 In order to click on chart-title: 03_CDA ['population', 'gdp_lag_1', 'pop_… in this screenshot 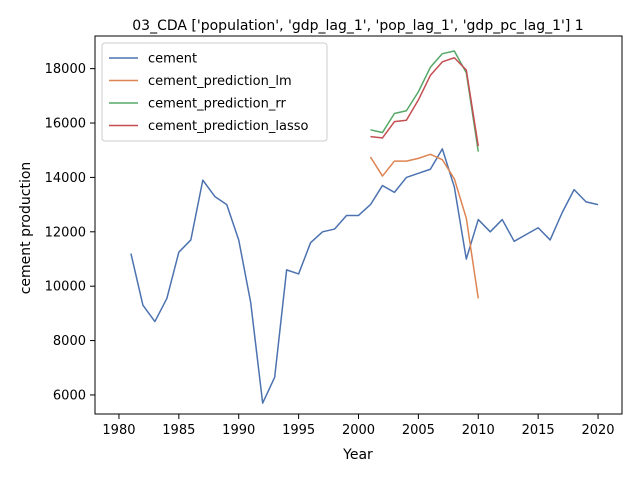, I will do `click(357, 26)`.